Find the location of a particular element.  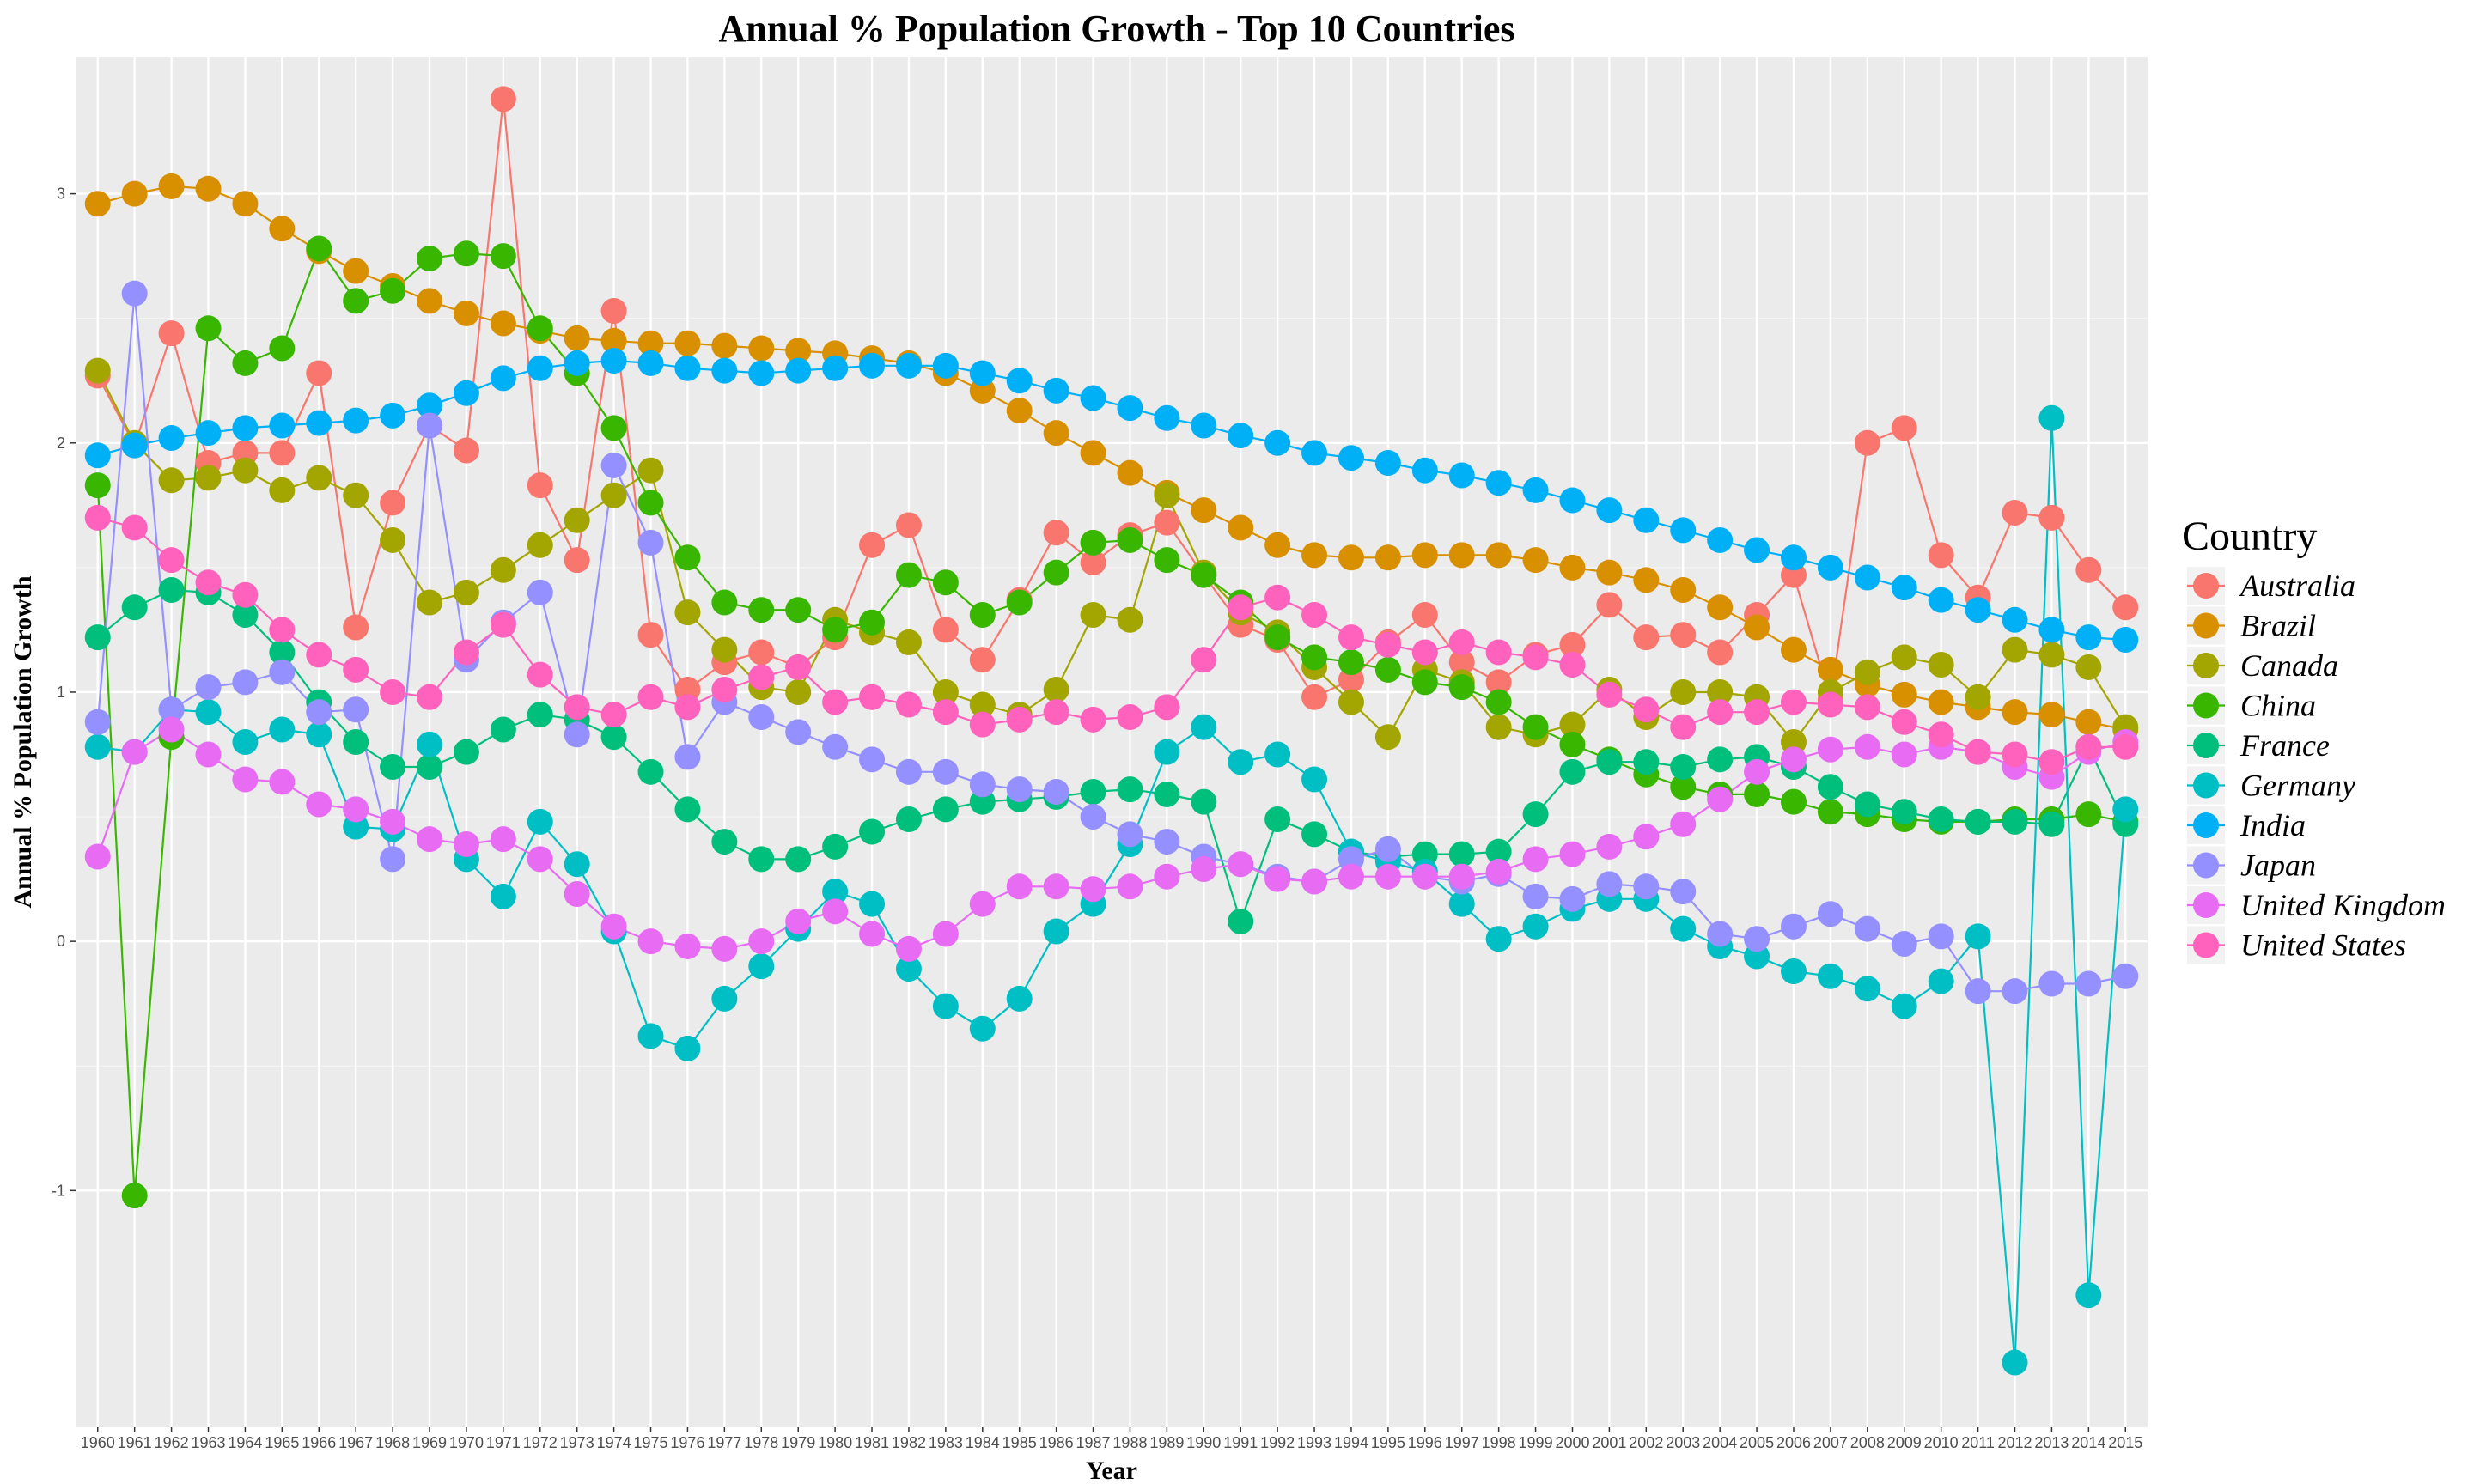

x-tick-label: 1983 is located at coordinates (946, 1442).